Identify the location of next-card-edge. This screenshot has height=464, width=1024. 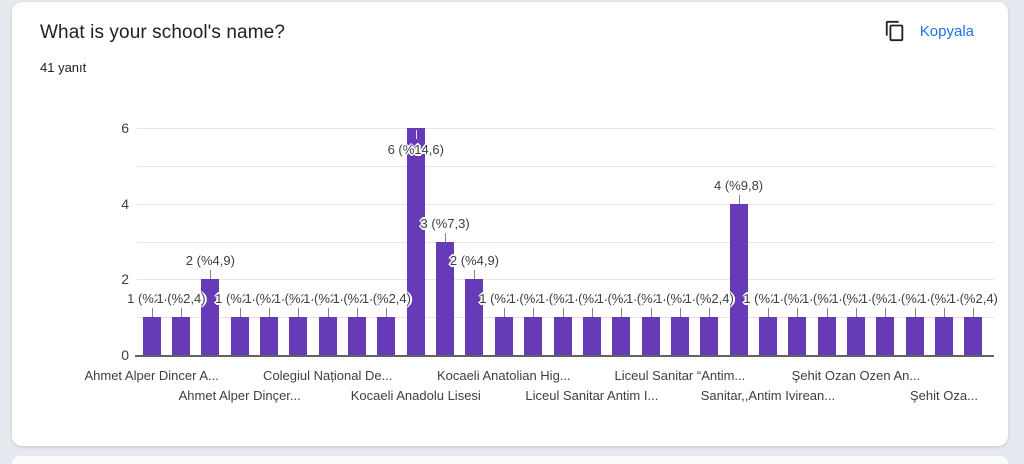
(510, 460).